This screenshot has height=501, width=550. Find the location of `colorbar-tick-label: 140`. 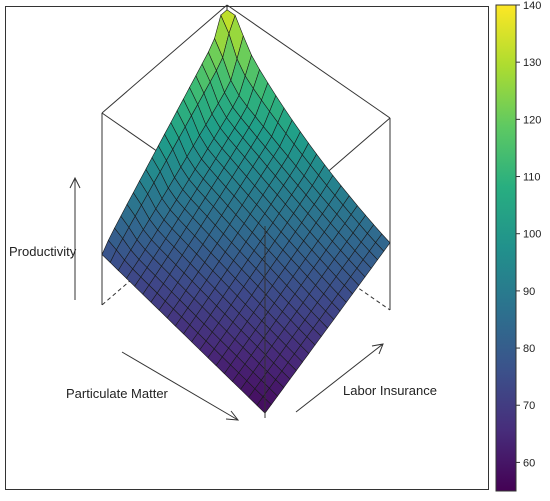

colorbar-tick-label: 140 is located at coordinates (532, 6).